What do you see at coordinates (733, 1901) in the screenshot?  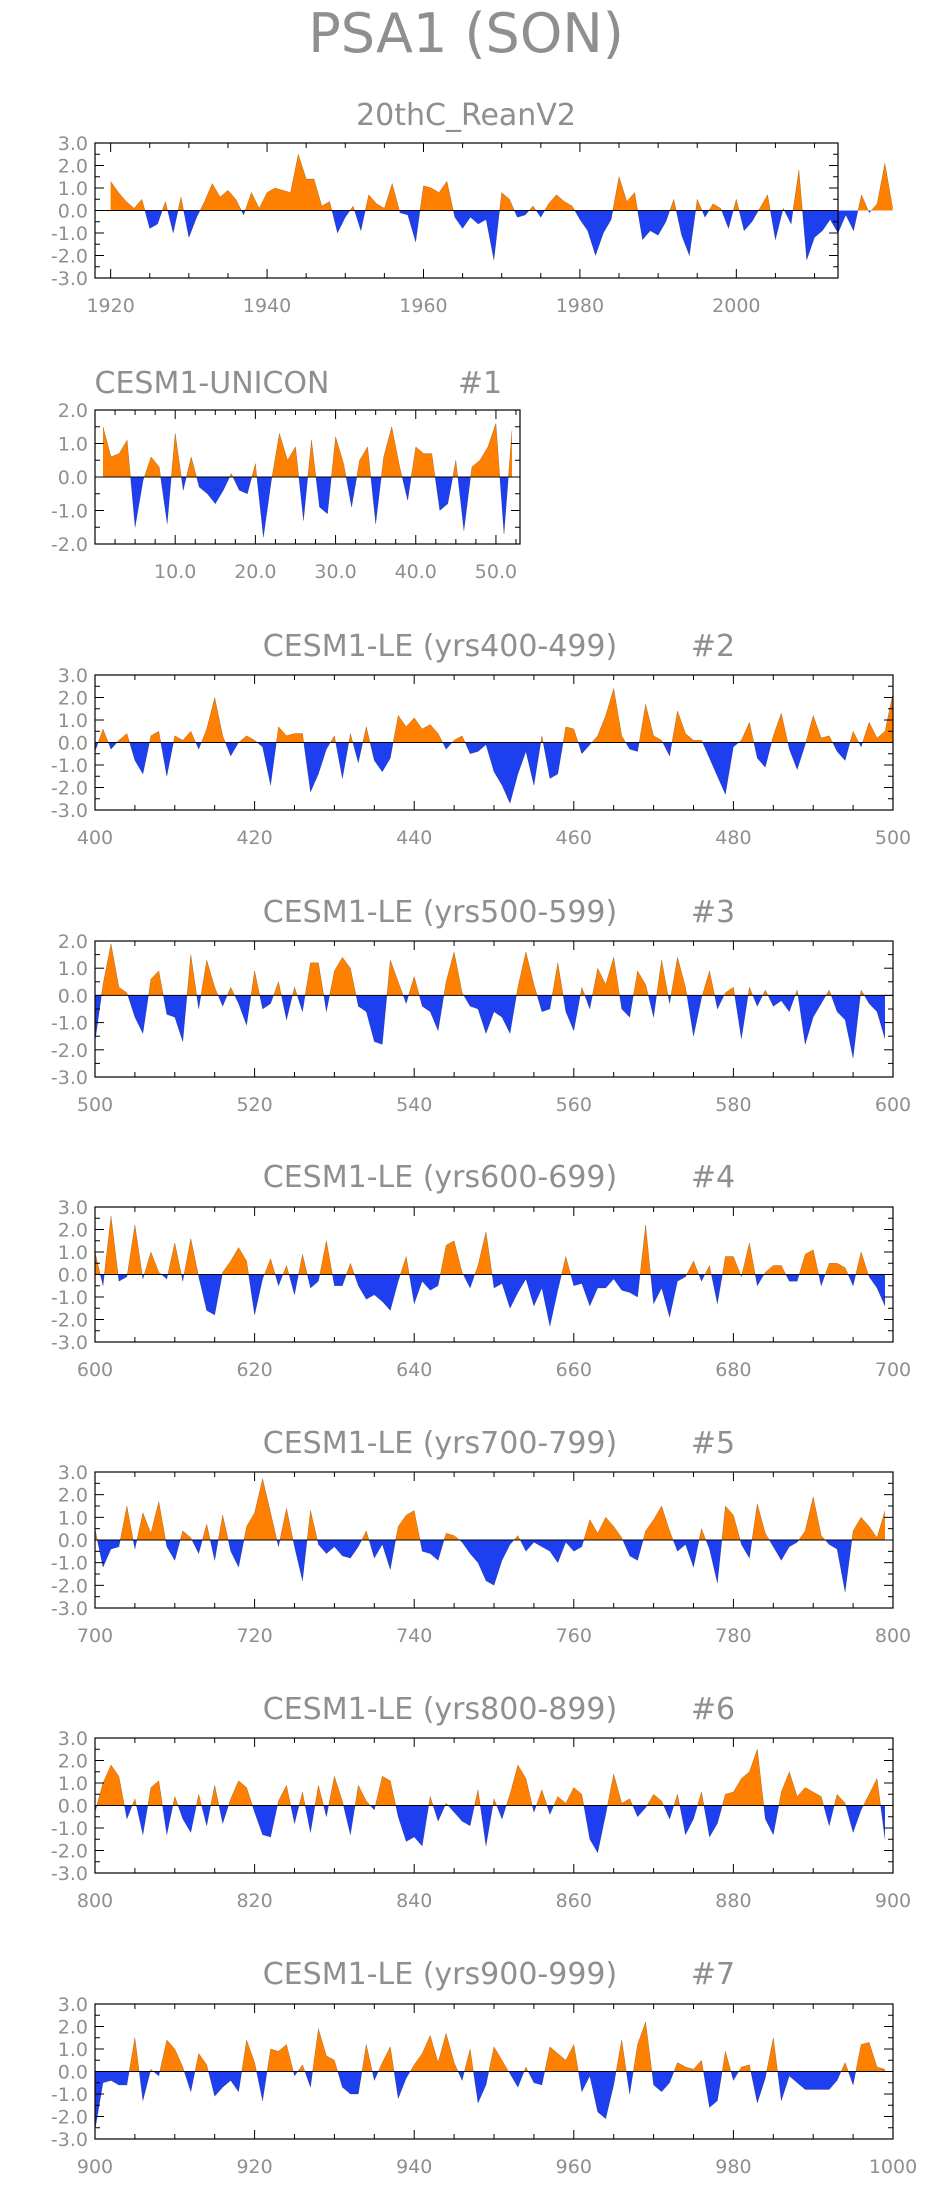 I see `x-tick-label: 880` at bounding box center [733, 1901].